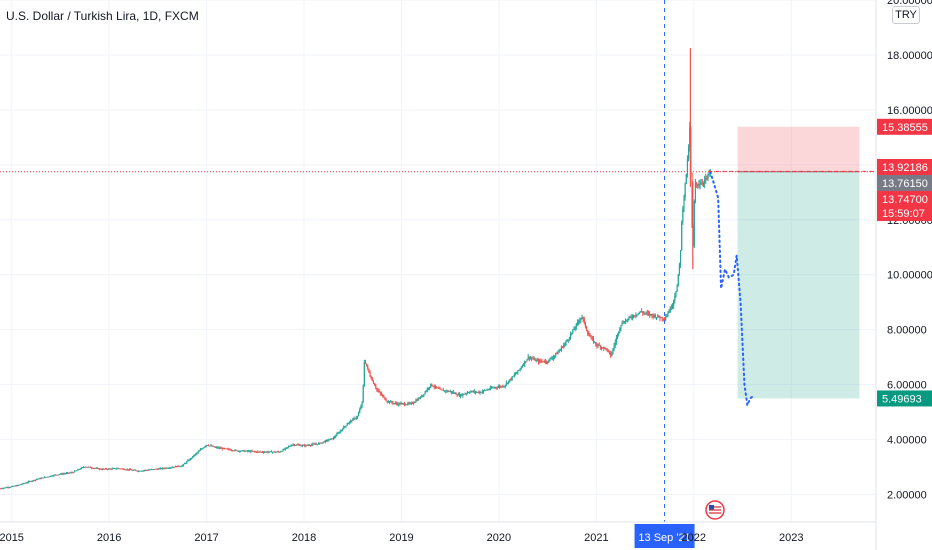  I want to click on time-axis: 2015 2016 2017 2018 2019 2020 2021 2022 2023, so click(438, 532).